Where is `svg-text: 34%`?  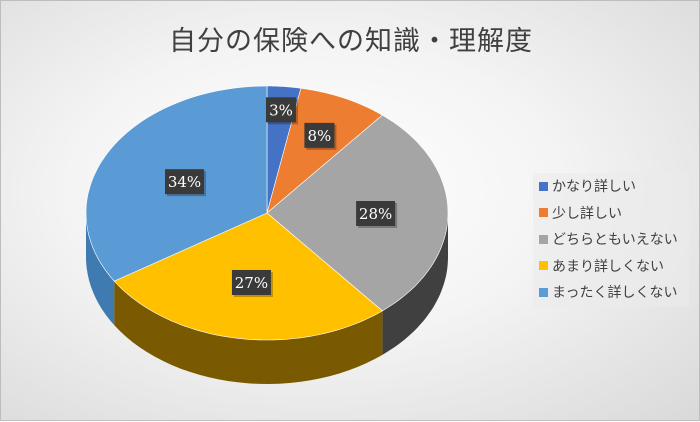 svg-text: 34% is located at coordinates (184, 182).